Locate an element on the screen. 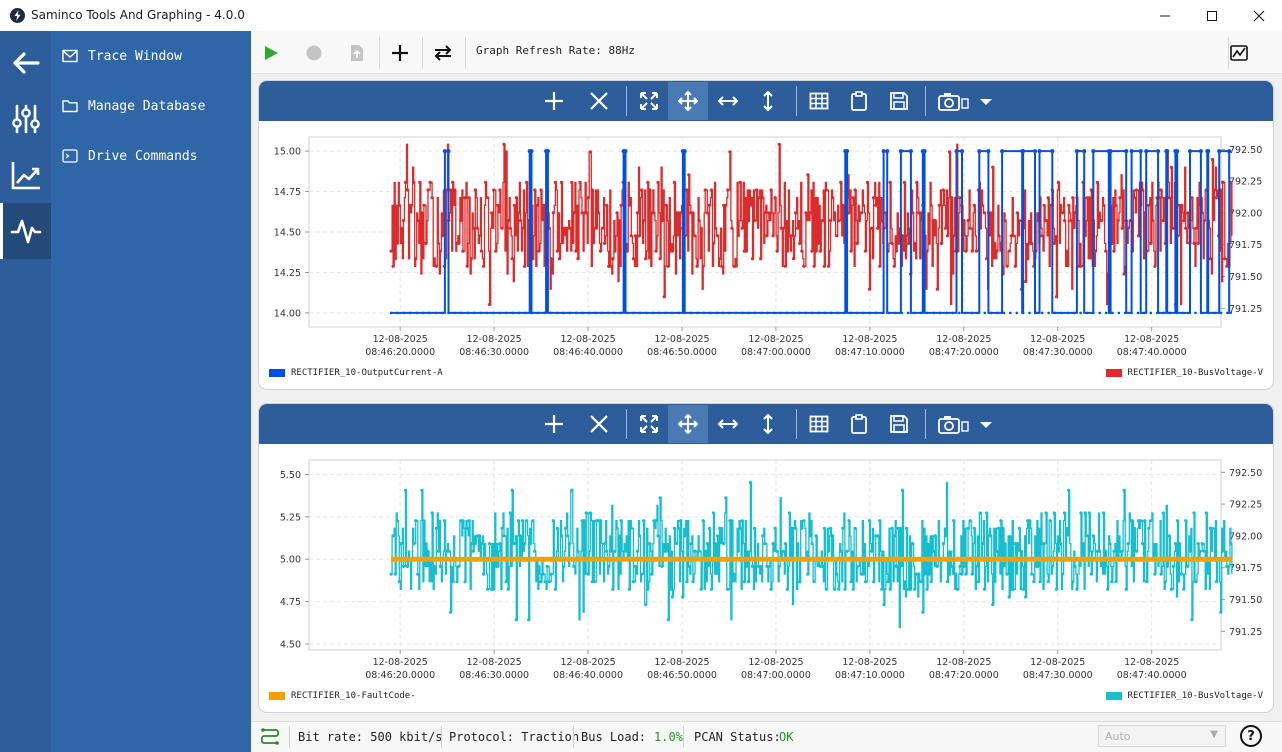 Image resolution: width=1282 pixels, height=752 pixels. trace-export-button is located at coordinates (1239, 53).